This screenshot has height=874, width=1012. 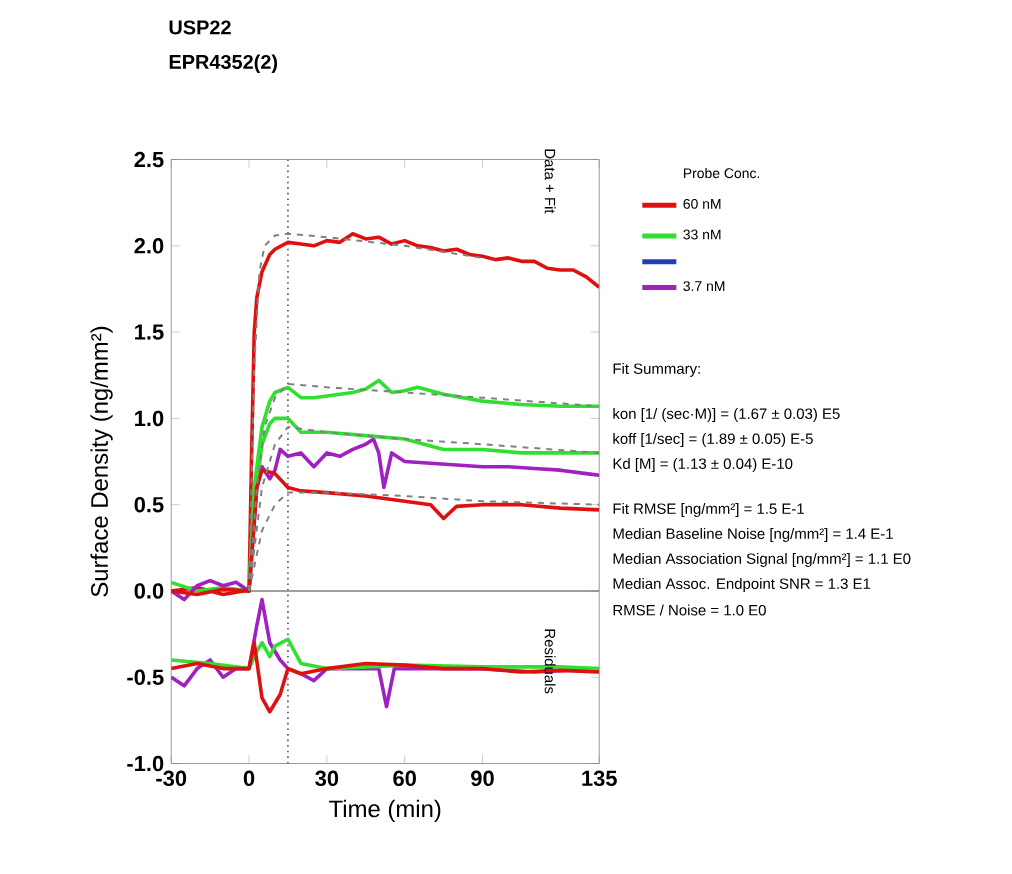 I want to click on y-axis-title: Surface Density (ng/mm²), so click(x=101, y=461).